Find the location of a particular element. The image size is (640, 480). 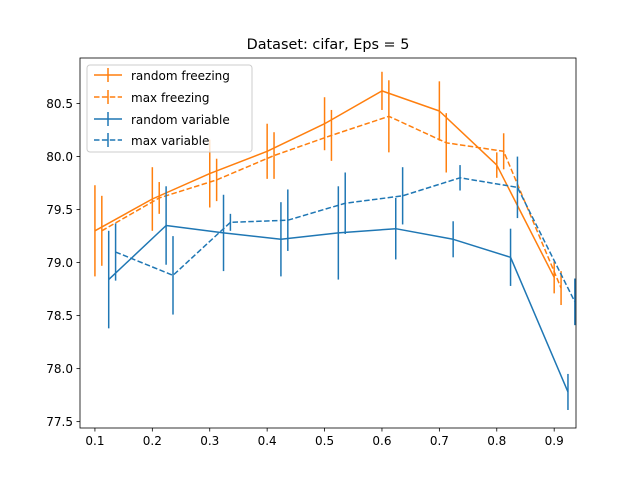

legend-label-random-variable: random variable is located at coordinates (180, 120).